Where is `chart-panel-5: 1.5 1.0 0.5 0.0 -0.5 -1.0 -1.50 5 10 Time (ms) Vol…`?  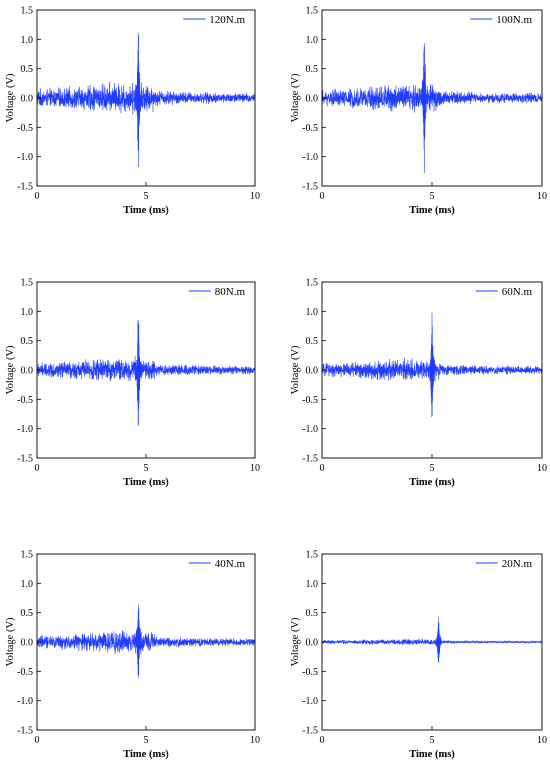 chart-panel-5: 1.5 1.0 0.5 0.0 -0.5 -1.0 -1.50 5 10 Time (ms) Vol… is located at coordinates (132, 655).